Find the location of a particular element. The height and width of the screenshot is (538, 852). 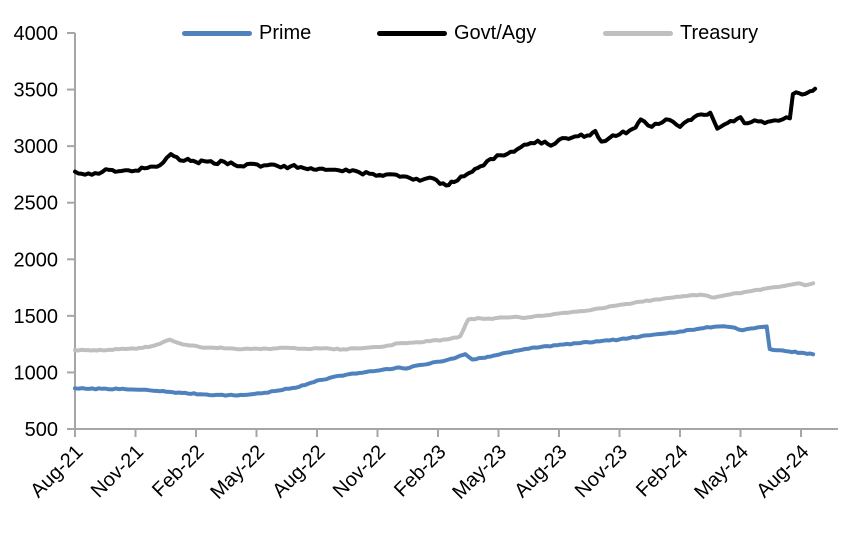

y-tick-label: 2000 is located at coordinates (36, 260).